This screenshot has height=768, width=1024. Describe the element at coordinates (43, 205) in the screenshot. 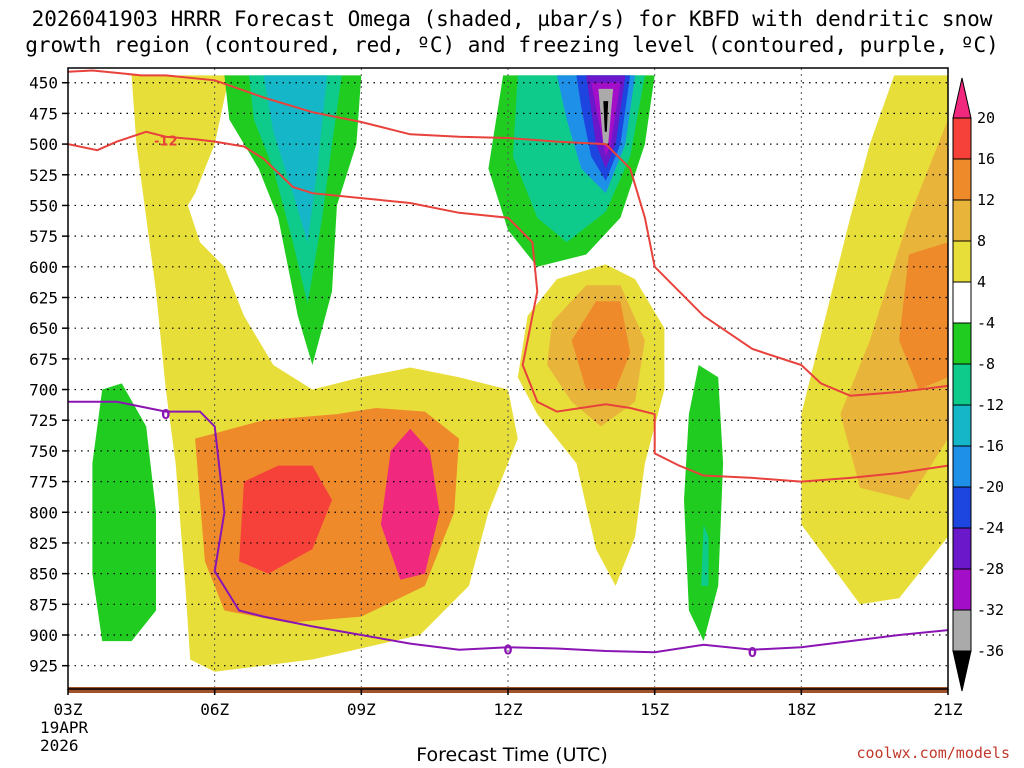

I see `y-tick-label: 550` at that location.